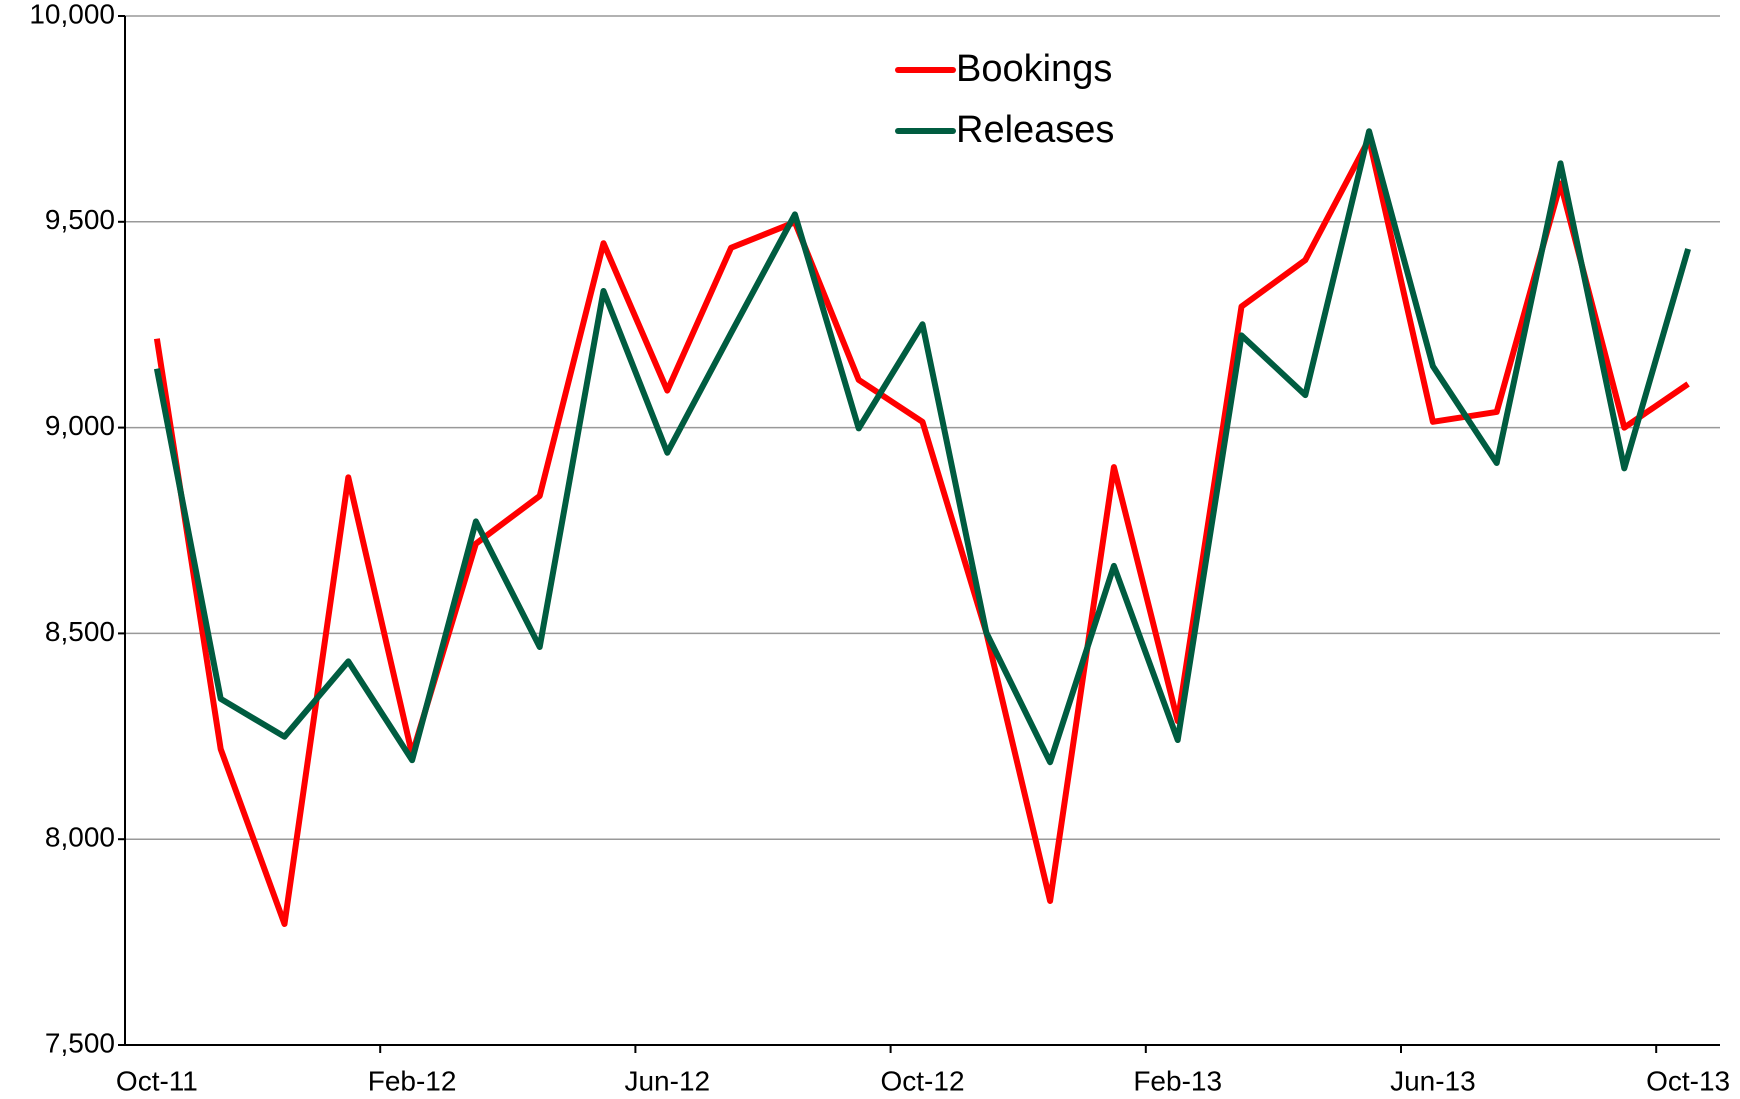 The image size is (1740, 1099). What do you see at coordinates (412, 1080) in the screenshot?
I see `x-tick-label: Feb-12` at bounding box center [412, 1080].